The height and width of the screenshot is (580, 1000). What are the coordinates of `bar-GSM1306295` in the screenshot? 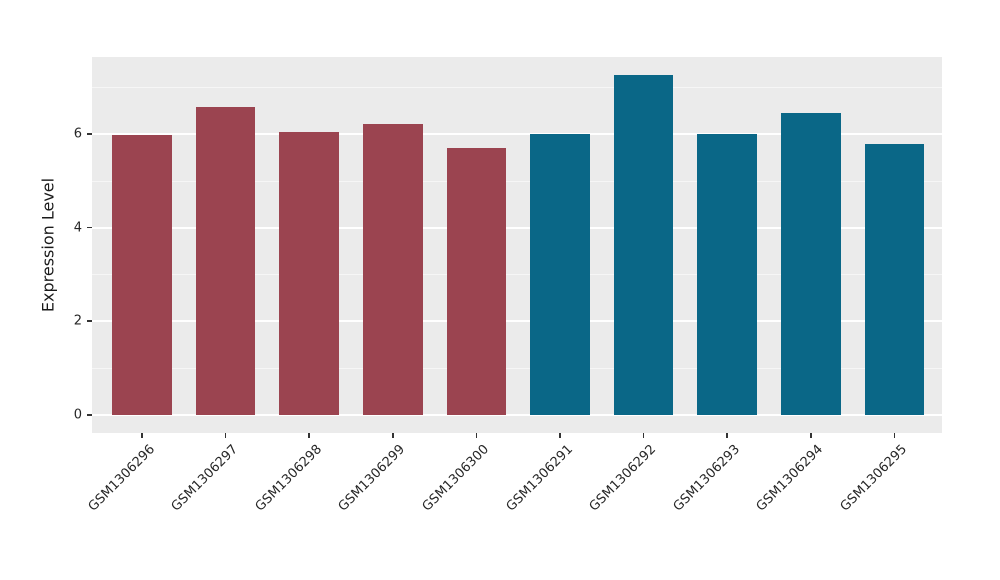 It's located at (894, 279).